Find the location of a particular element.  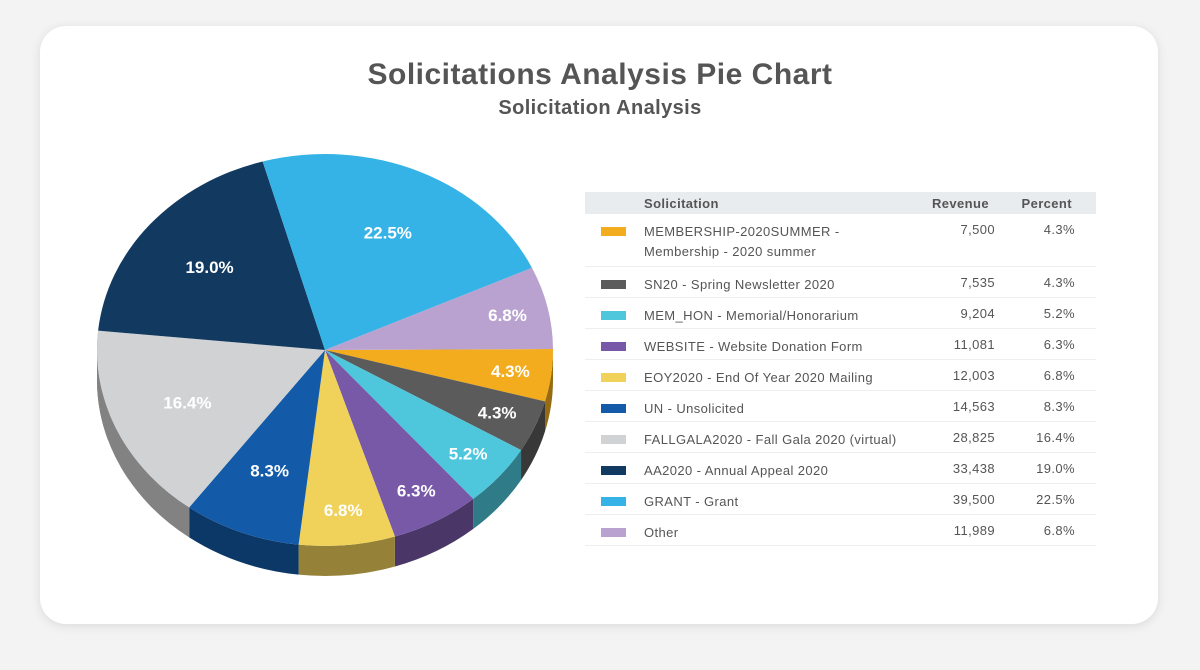

legend-percent: 16.4% is located at coordinates (1055, 437).